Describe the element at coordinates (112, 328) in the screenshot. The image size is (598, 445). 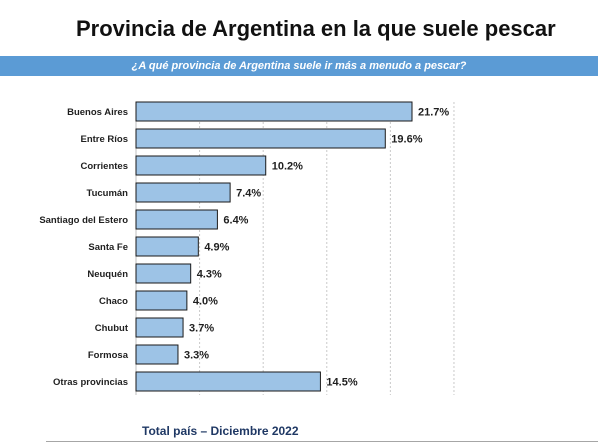
I see `category-label: Chubut` at that location.